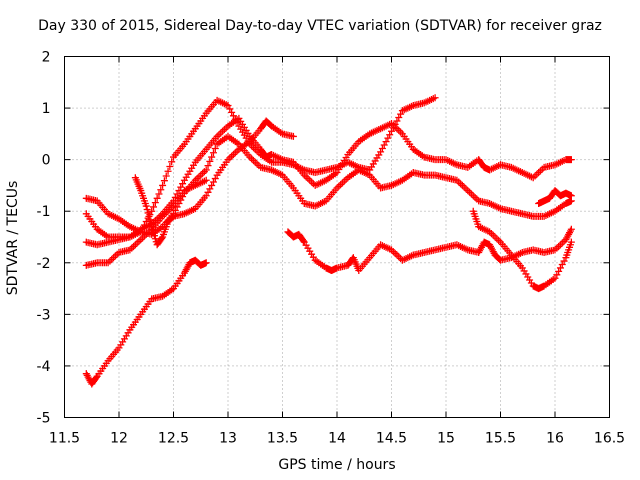  I want to click on x-tick-label: 12.5, so click(173, 439).